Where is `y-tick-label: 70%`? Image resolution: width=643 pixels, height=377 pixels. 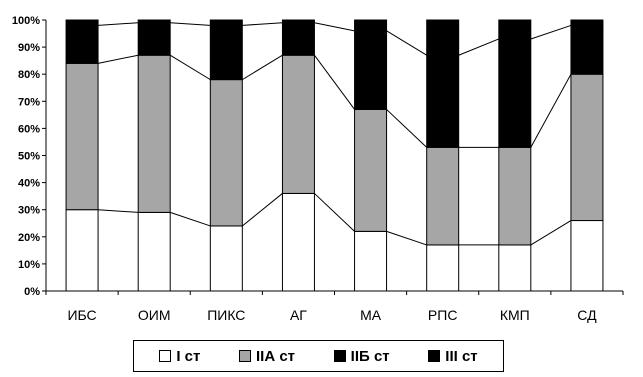 y-tick-label: 70% is located at coordinates (29, 102).